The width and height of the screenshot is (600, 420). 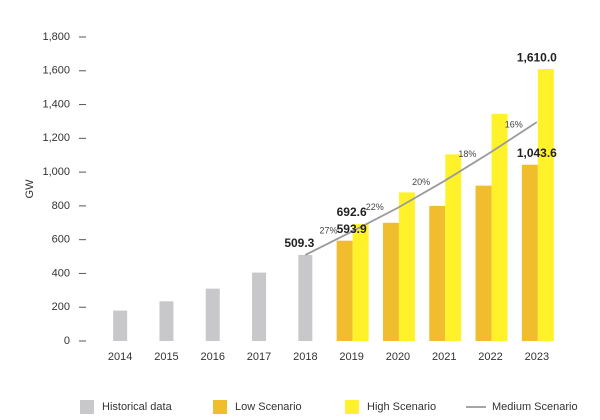 What do you see at coordinates (56, 104) in the screenshot?
I see `y-tick-label: 1,400` at bounding box center [56, 104].